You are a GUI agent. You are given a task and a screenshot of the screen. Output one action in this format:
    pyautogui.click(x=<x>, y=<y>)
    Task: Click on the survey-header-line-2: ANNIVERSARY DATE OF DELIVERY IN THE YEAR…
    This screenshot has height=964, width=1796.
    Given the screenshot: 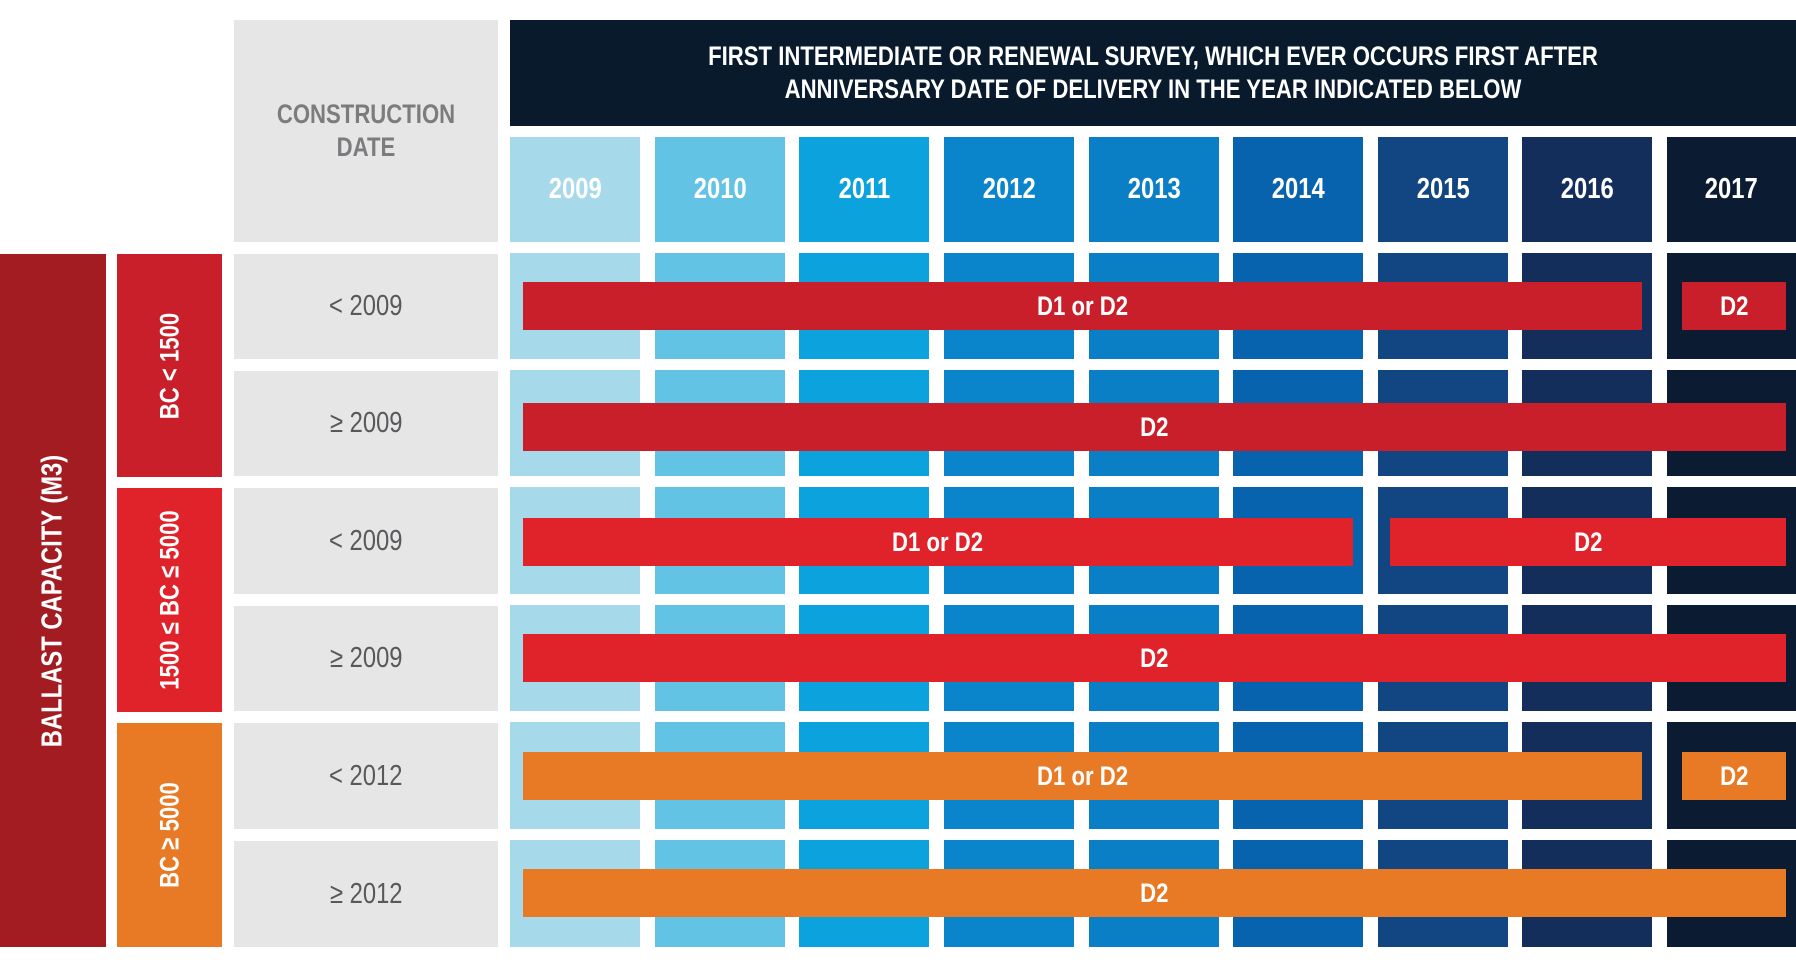 What is the action you would take?
    pyautogui.click(x=1153, y=89)
    